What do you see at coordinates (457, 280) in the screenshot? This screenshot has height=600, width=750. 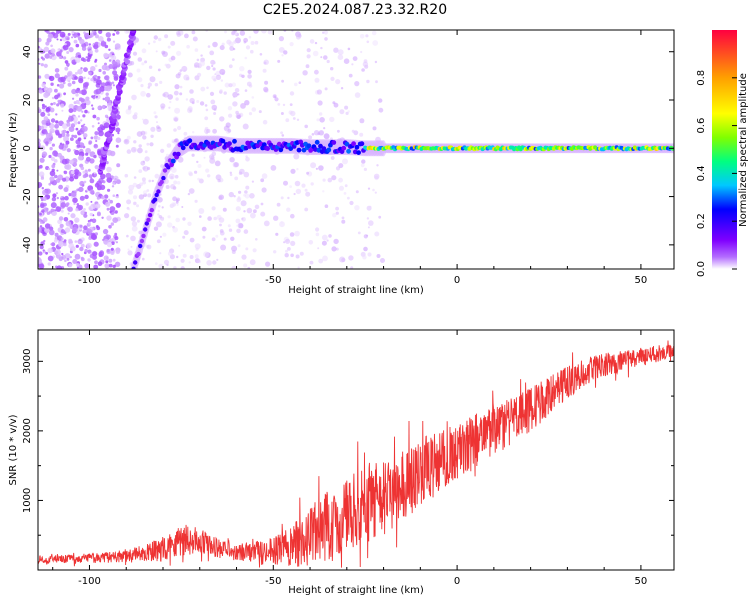 I see `x-tick-label: 0` at bounding box center [457, 280].